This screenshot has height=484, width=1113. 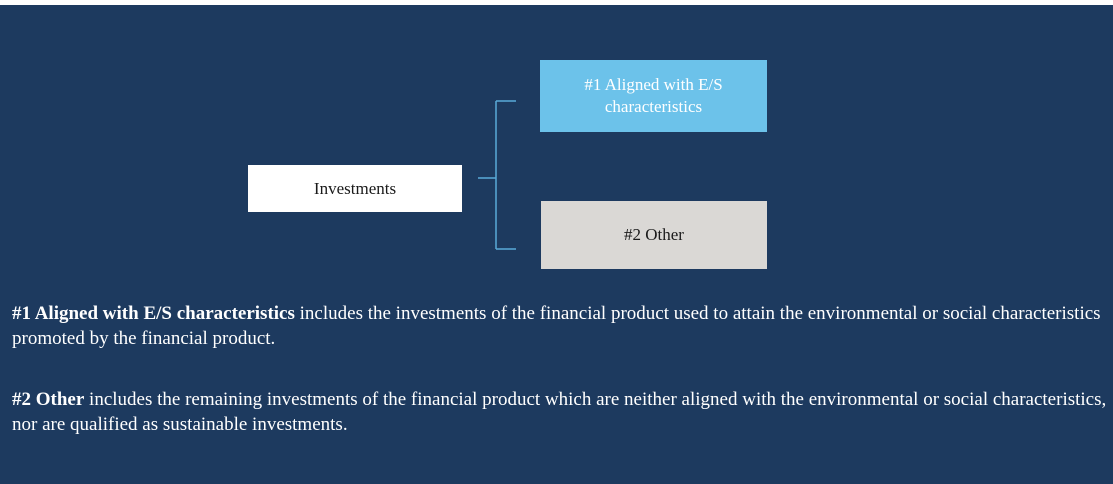 What do you see at coordinates (48, 399) in the screenshot?
I see `note-term: #2 Other` at bounding box center [48, 399].